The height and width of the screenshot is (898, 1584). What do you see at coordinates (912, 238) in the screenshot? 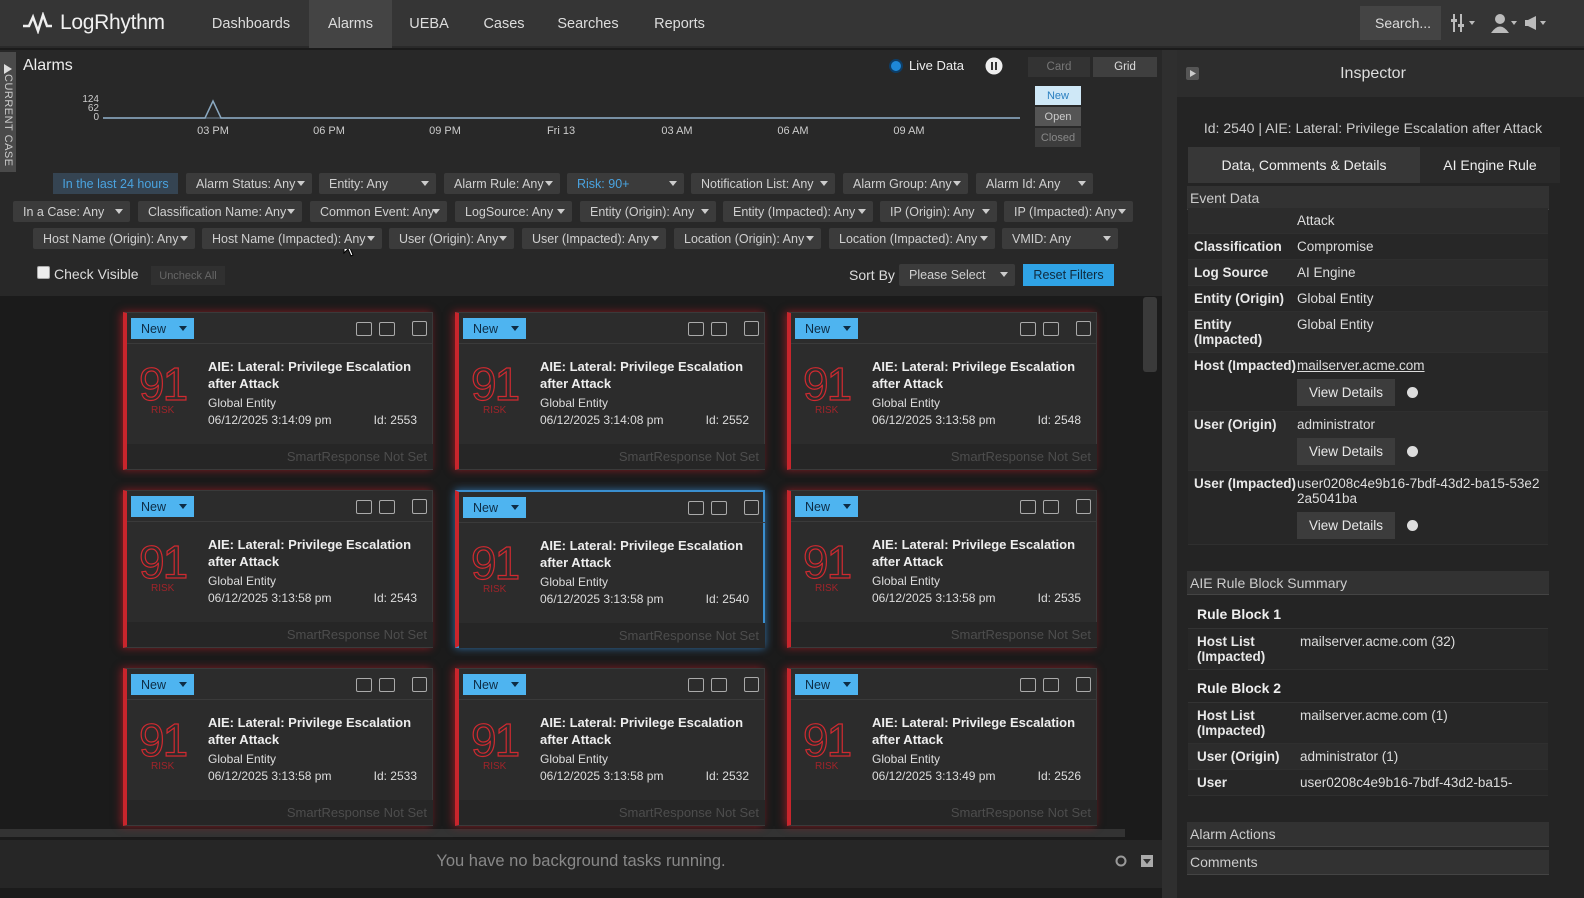
I see `filter-dropdown: Location (Impacted): Any` at bounding box center [912, 238].